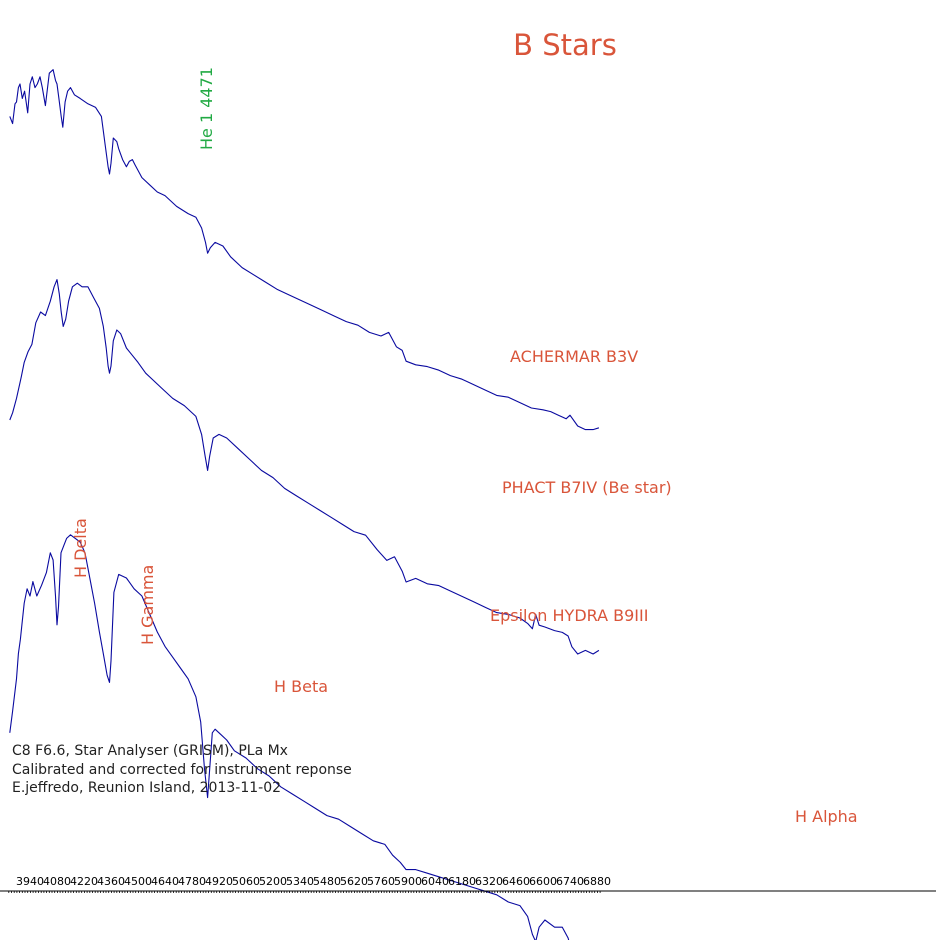  What do you see at coordinates (165, 881) in the screenshot?
I see `x-tick-label: 4640` at bounding box center [165, 881].